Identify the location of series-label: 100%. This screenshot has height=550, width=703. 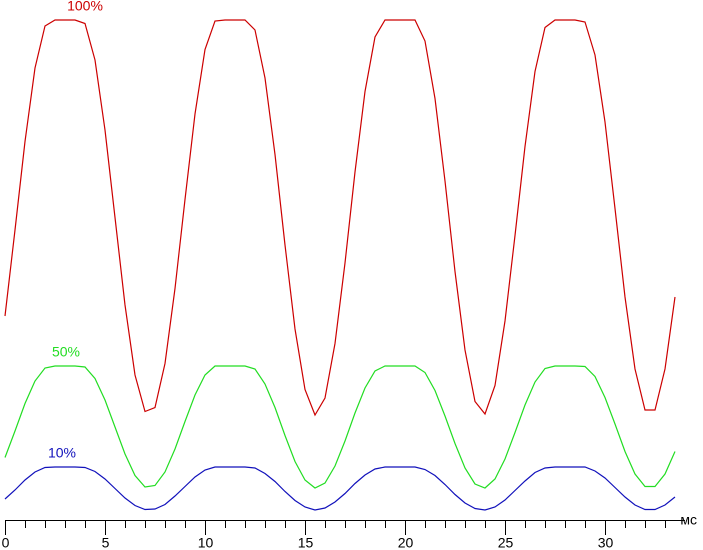
(85, 7).